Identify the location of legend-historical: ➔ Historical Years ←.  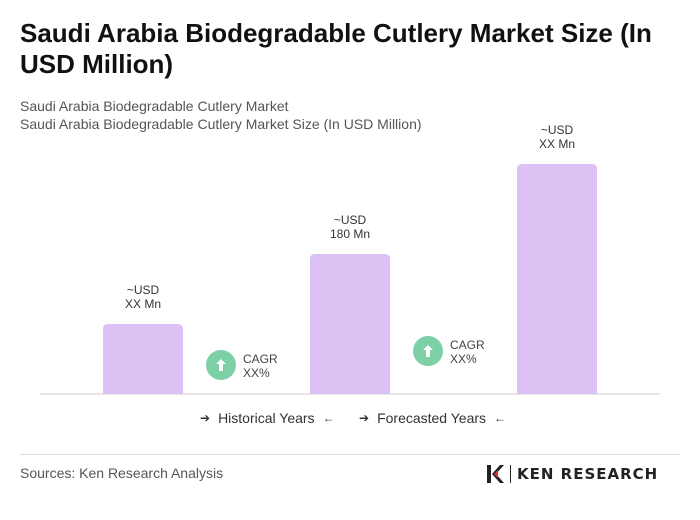
(267, 418).